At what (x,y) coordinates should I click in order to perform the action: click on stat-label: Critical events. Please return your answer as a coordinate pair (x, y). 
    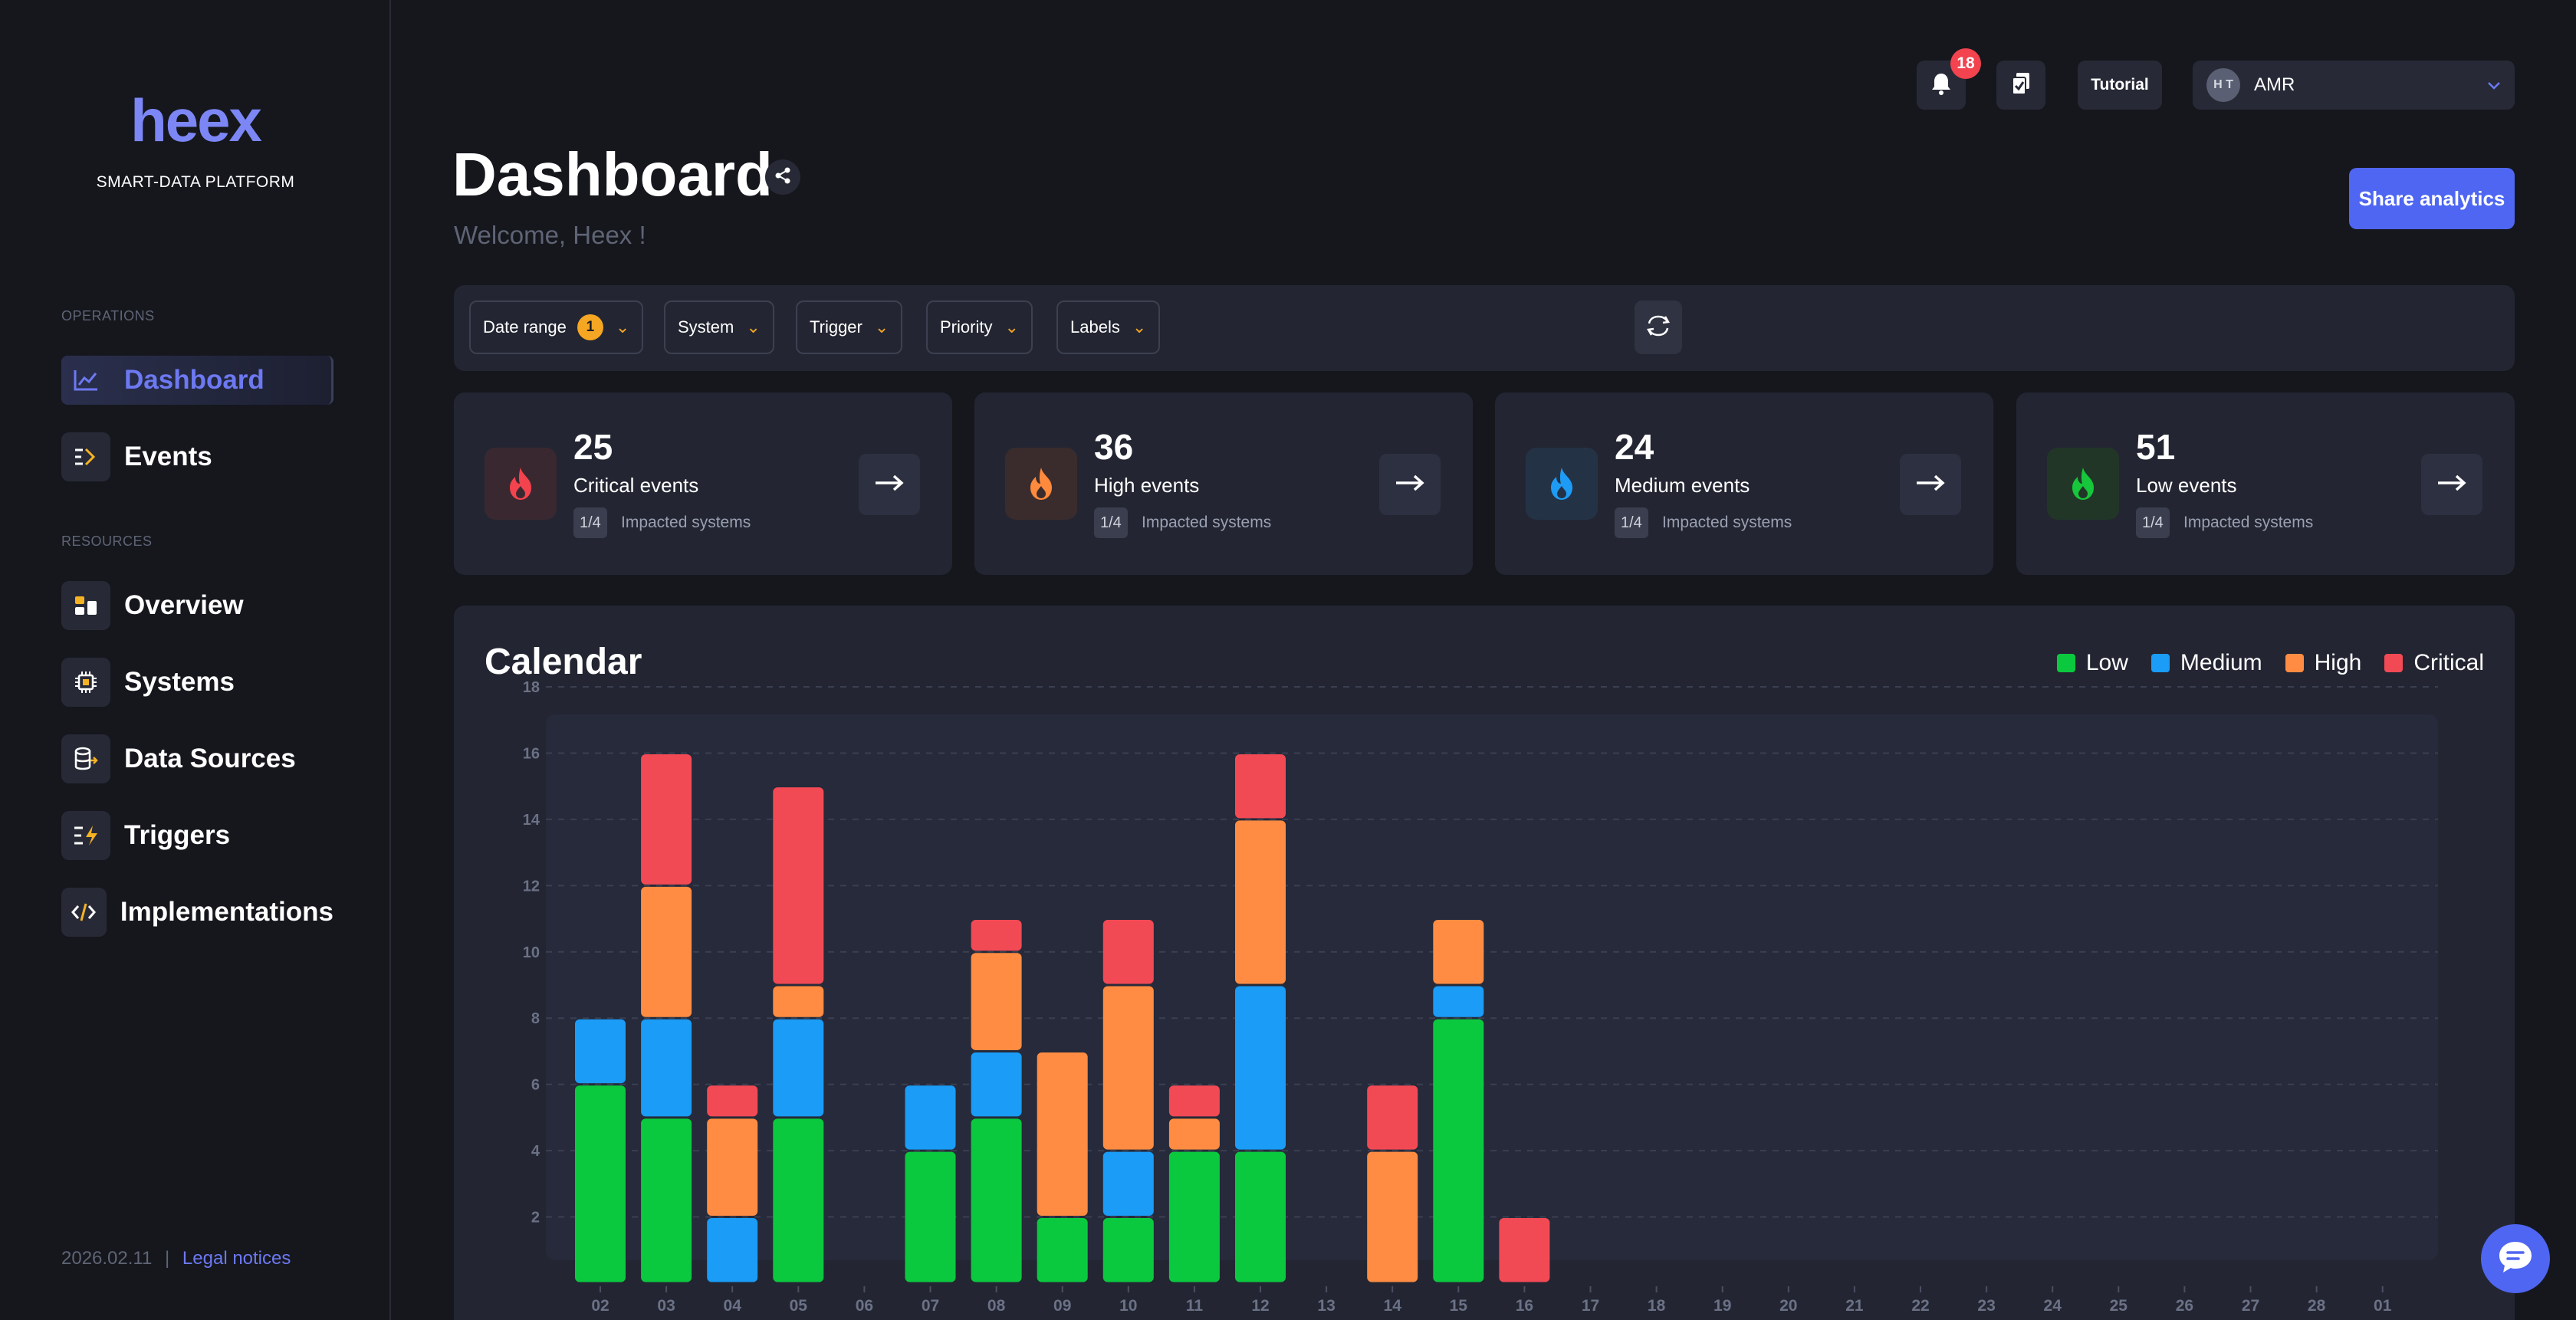
    Looking at the image, I should click on (636, 485).